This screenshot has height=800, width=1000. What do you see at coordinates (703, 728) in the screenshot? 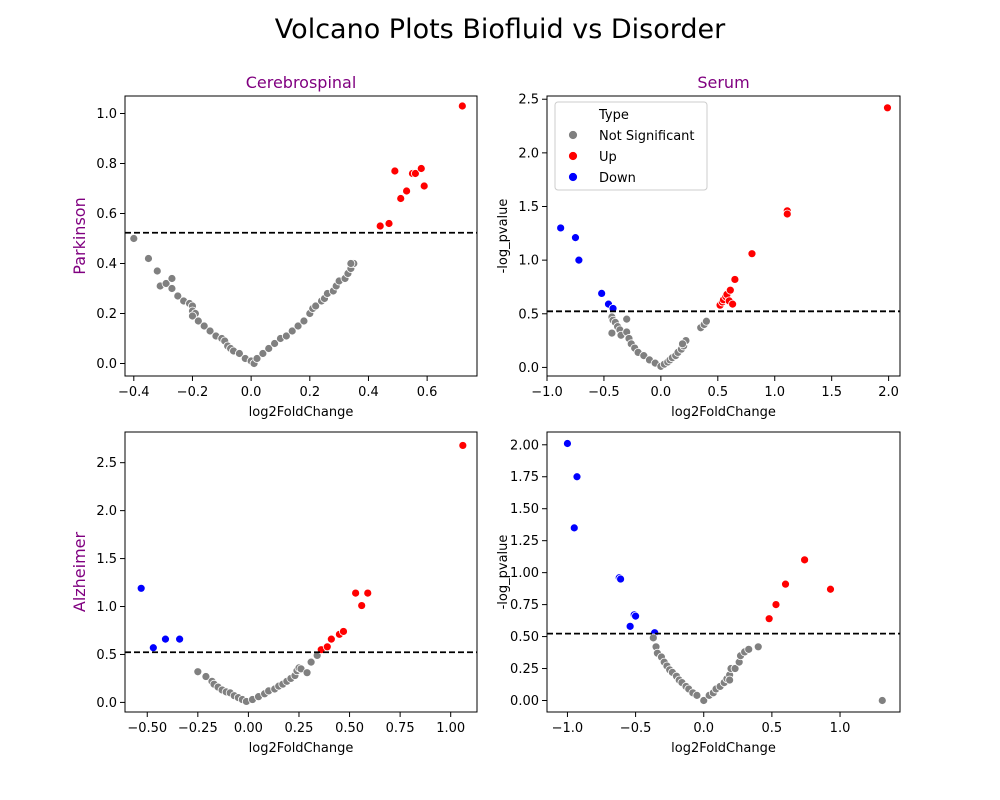
I see `x-tick-label: 0.0` at bounding box center [703, 728].